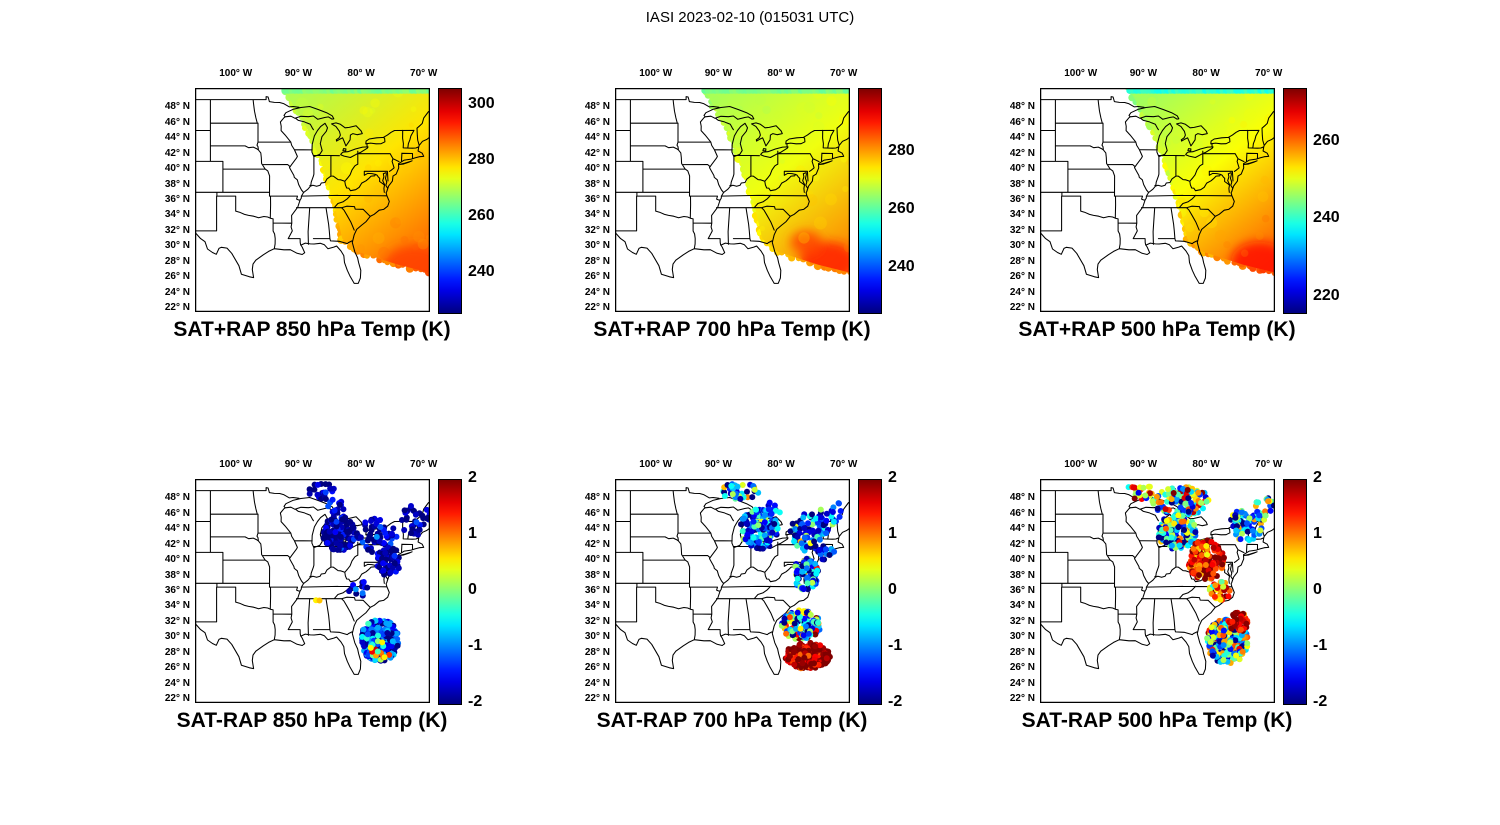 The image size is (1500, 825). What do you see at coordinates (481, 271) in the screenshot?
I see `colorbar-tick-label: 240` at bounding box center [481, 271].